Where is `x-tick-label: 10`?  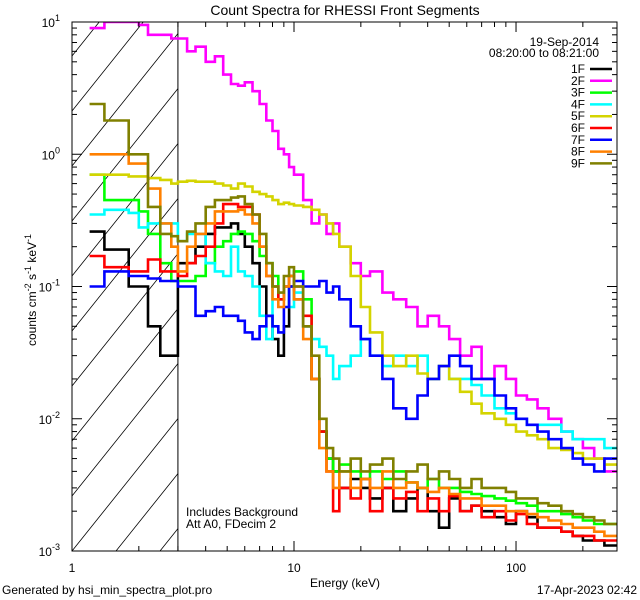
x-tick-label: 10 is located at coordinates (294, 568).